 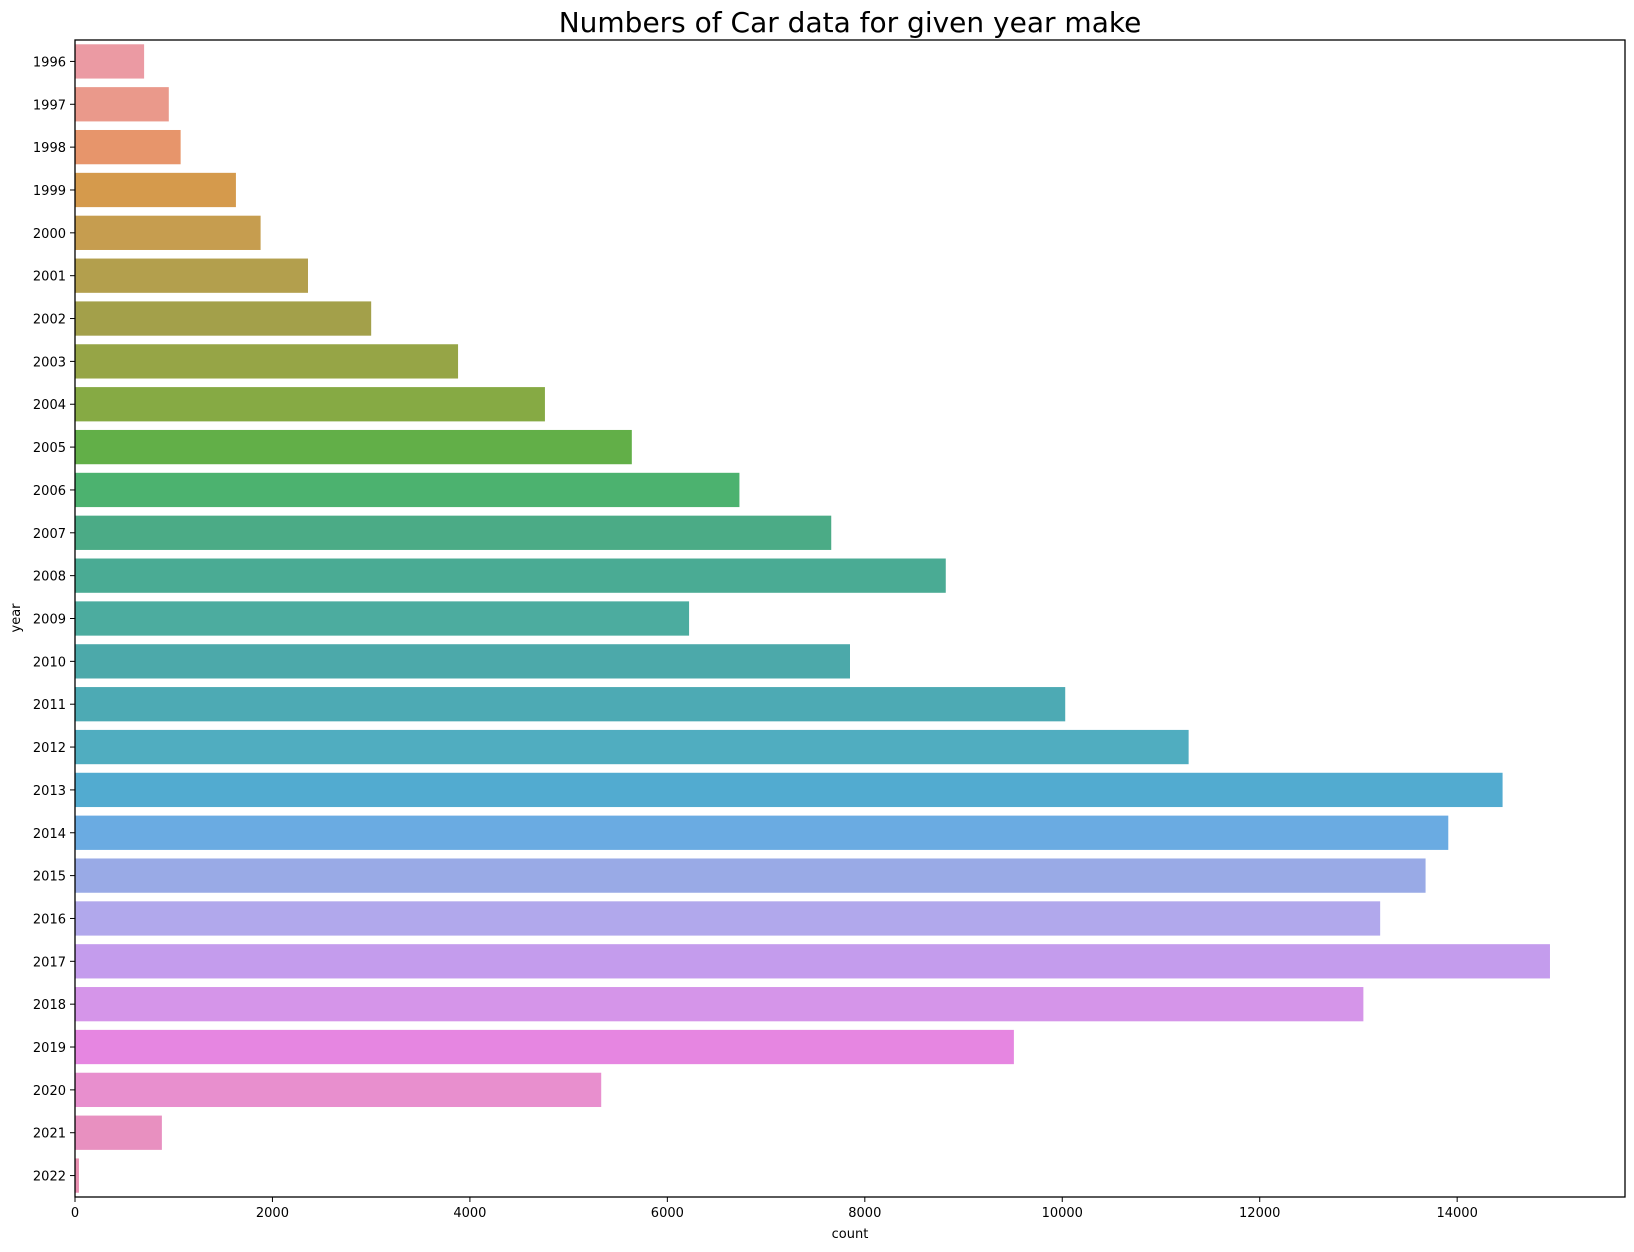 What do you see at coordinates (49, 148) in the screenshot?
I see `y-tick-label: 1998` at bounding box center [49, 148].